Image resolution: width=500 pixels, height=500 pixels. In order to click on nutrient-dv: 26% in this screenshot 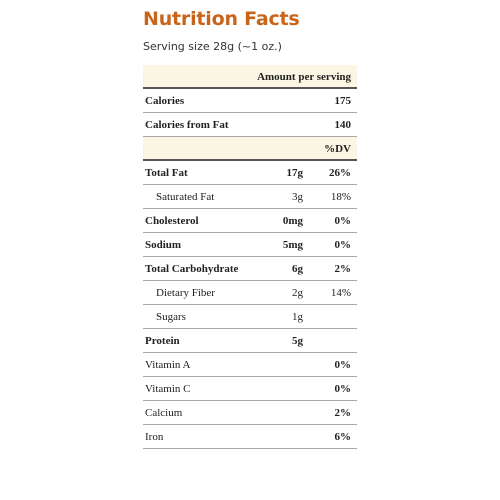, I will do `click(340, 173)`.